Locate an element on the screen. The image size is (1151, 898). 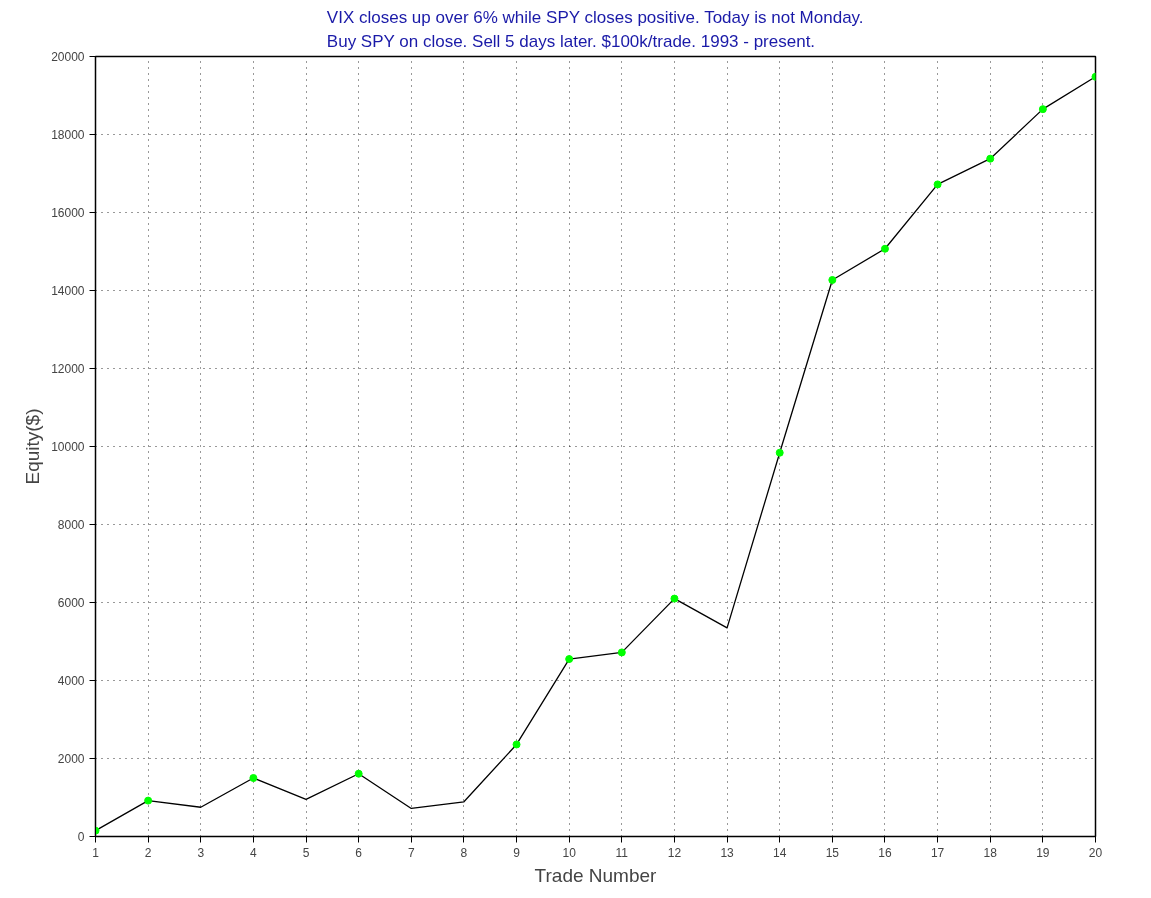
y-tick-label: 18000 is located at coordinates (68, 135).